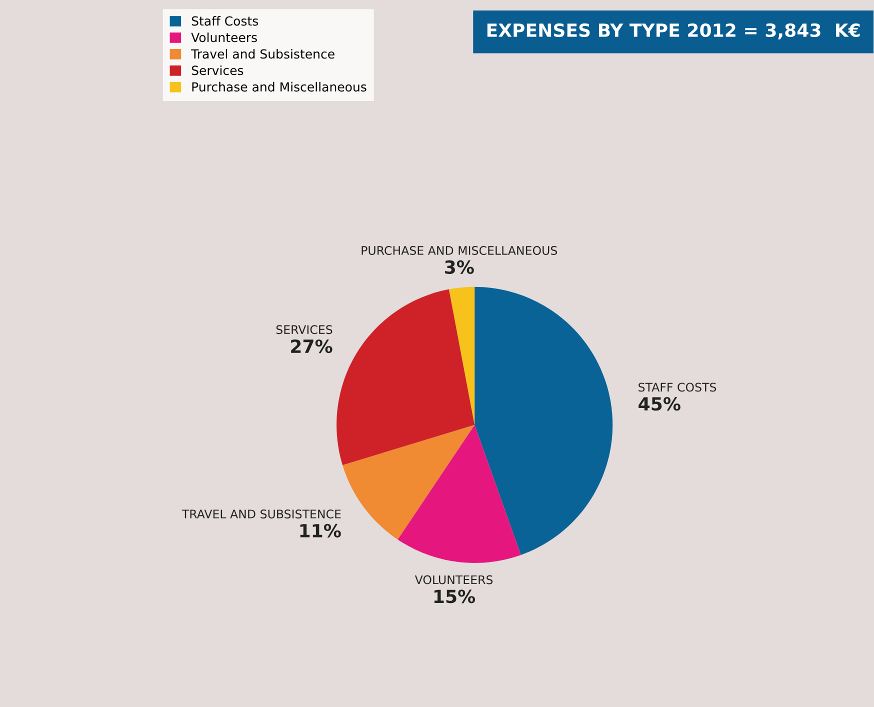 The width and height of the screenshot is (874, 707). What do you see at coordinates (320, 531) in the screenshot?
I see `data-label: 11%` at bounding box center [320, 531].